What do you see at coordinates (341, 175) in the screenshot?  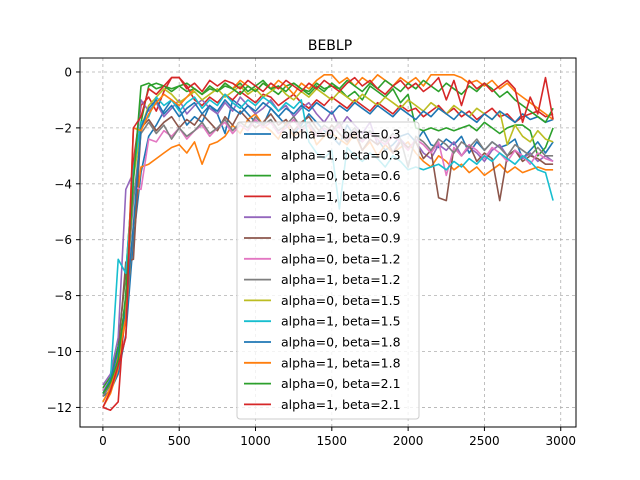 I see `legend-label: alpha=0, beta=0.6` at bounding box center [341, 175].